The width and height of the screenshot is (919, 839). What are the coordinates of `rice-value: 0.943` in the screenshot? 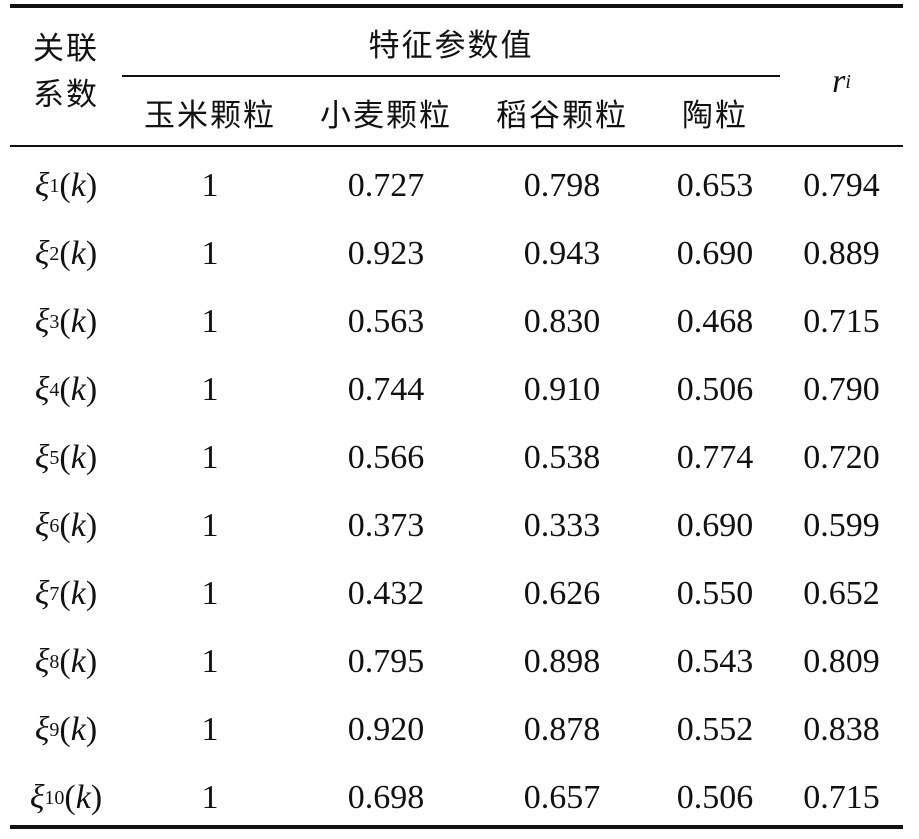 It's located at (562, 253).